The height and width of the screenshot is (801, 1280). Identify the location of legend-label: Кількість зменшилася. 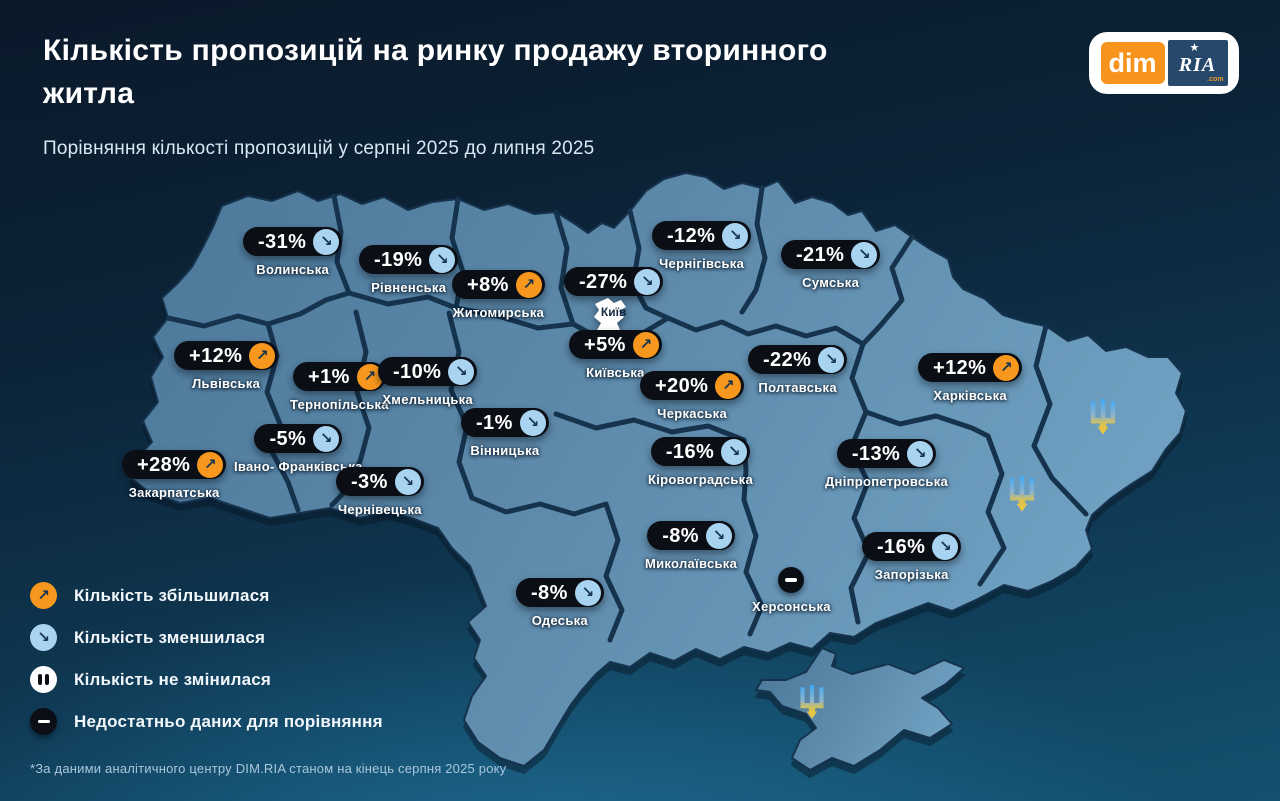
(170, 637).